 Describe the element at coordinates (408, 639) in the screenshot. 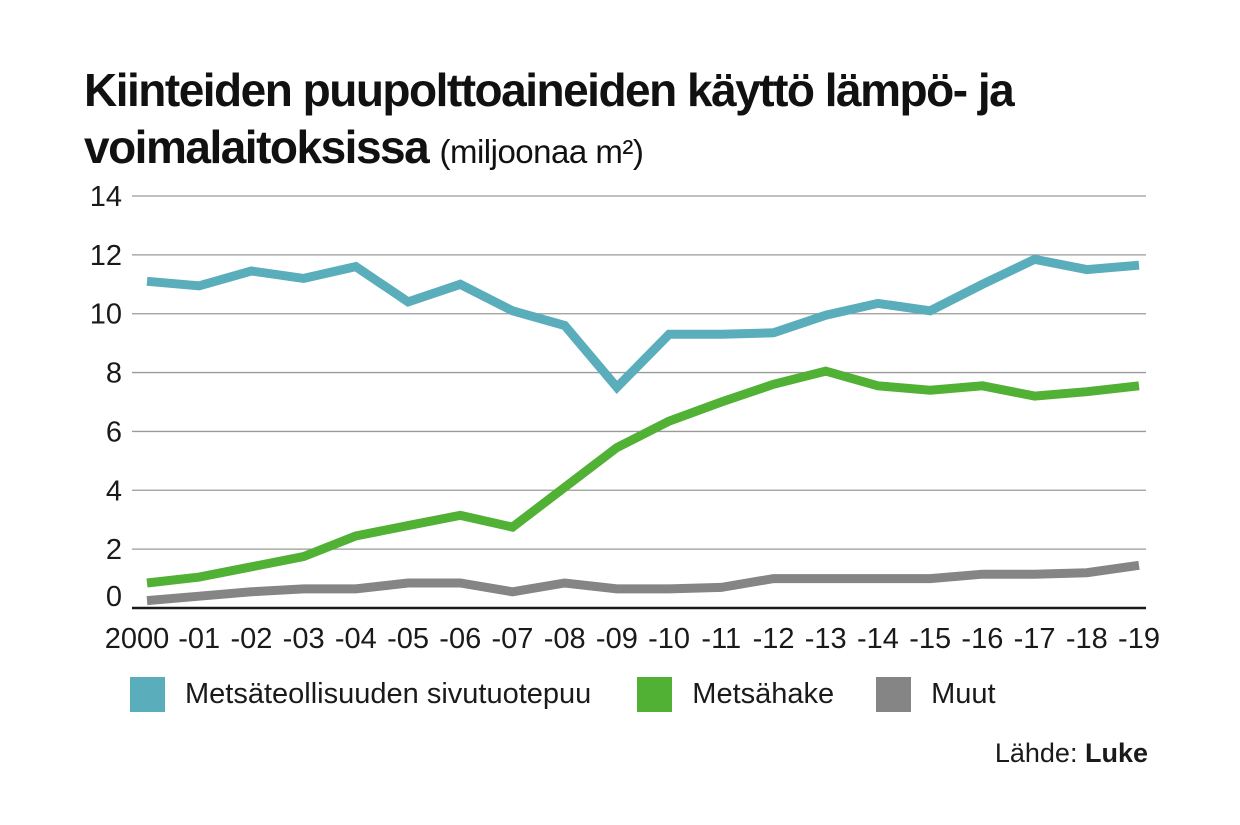

I see `x-tick-label-5: -05` at that location.